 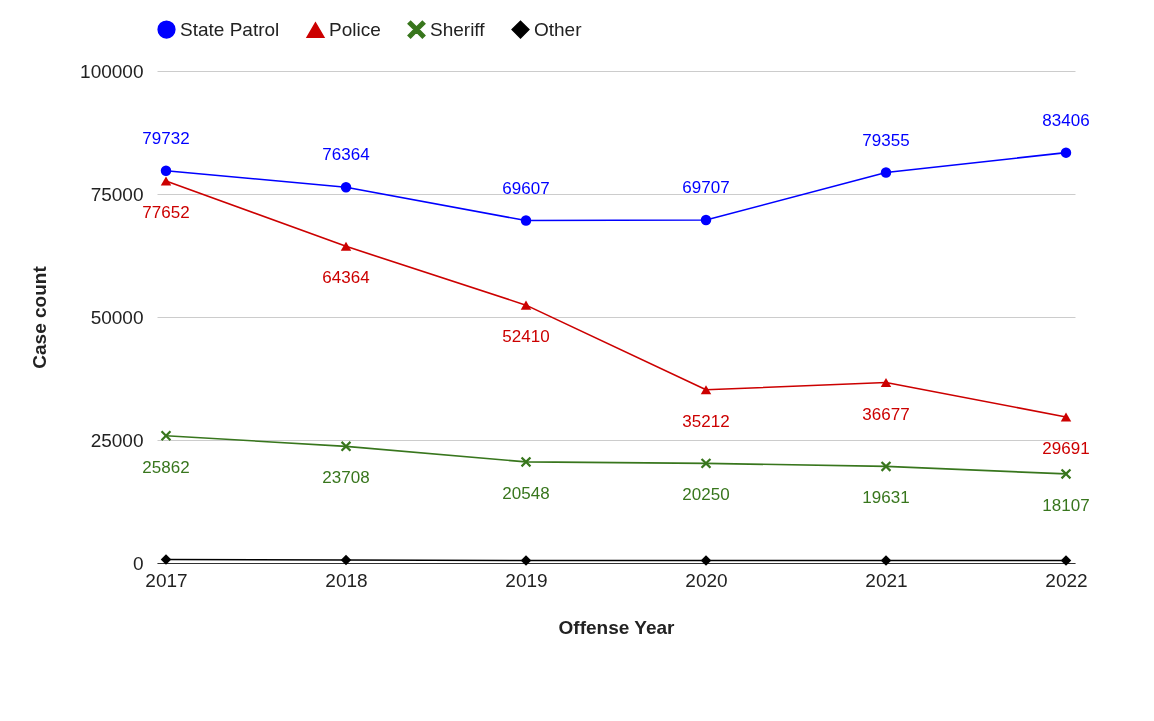 I want to click on x-tick-label: 2019, so click(x=526, y=580).